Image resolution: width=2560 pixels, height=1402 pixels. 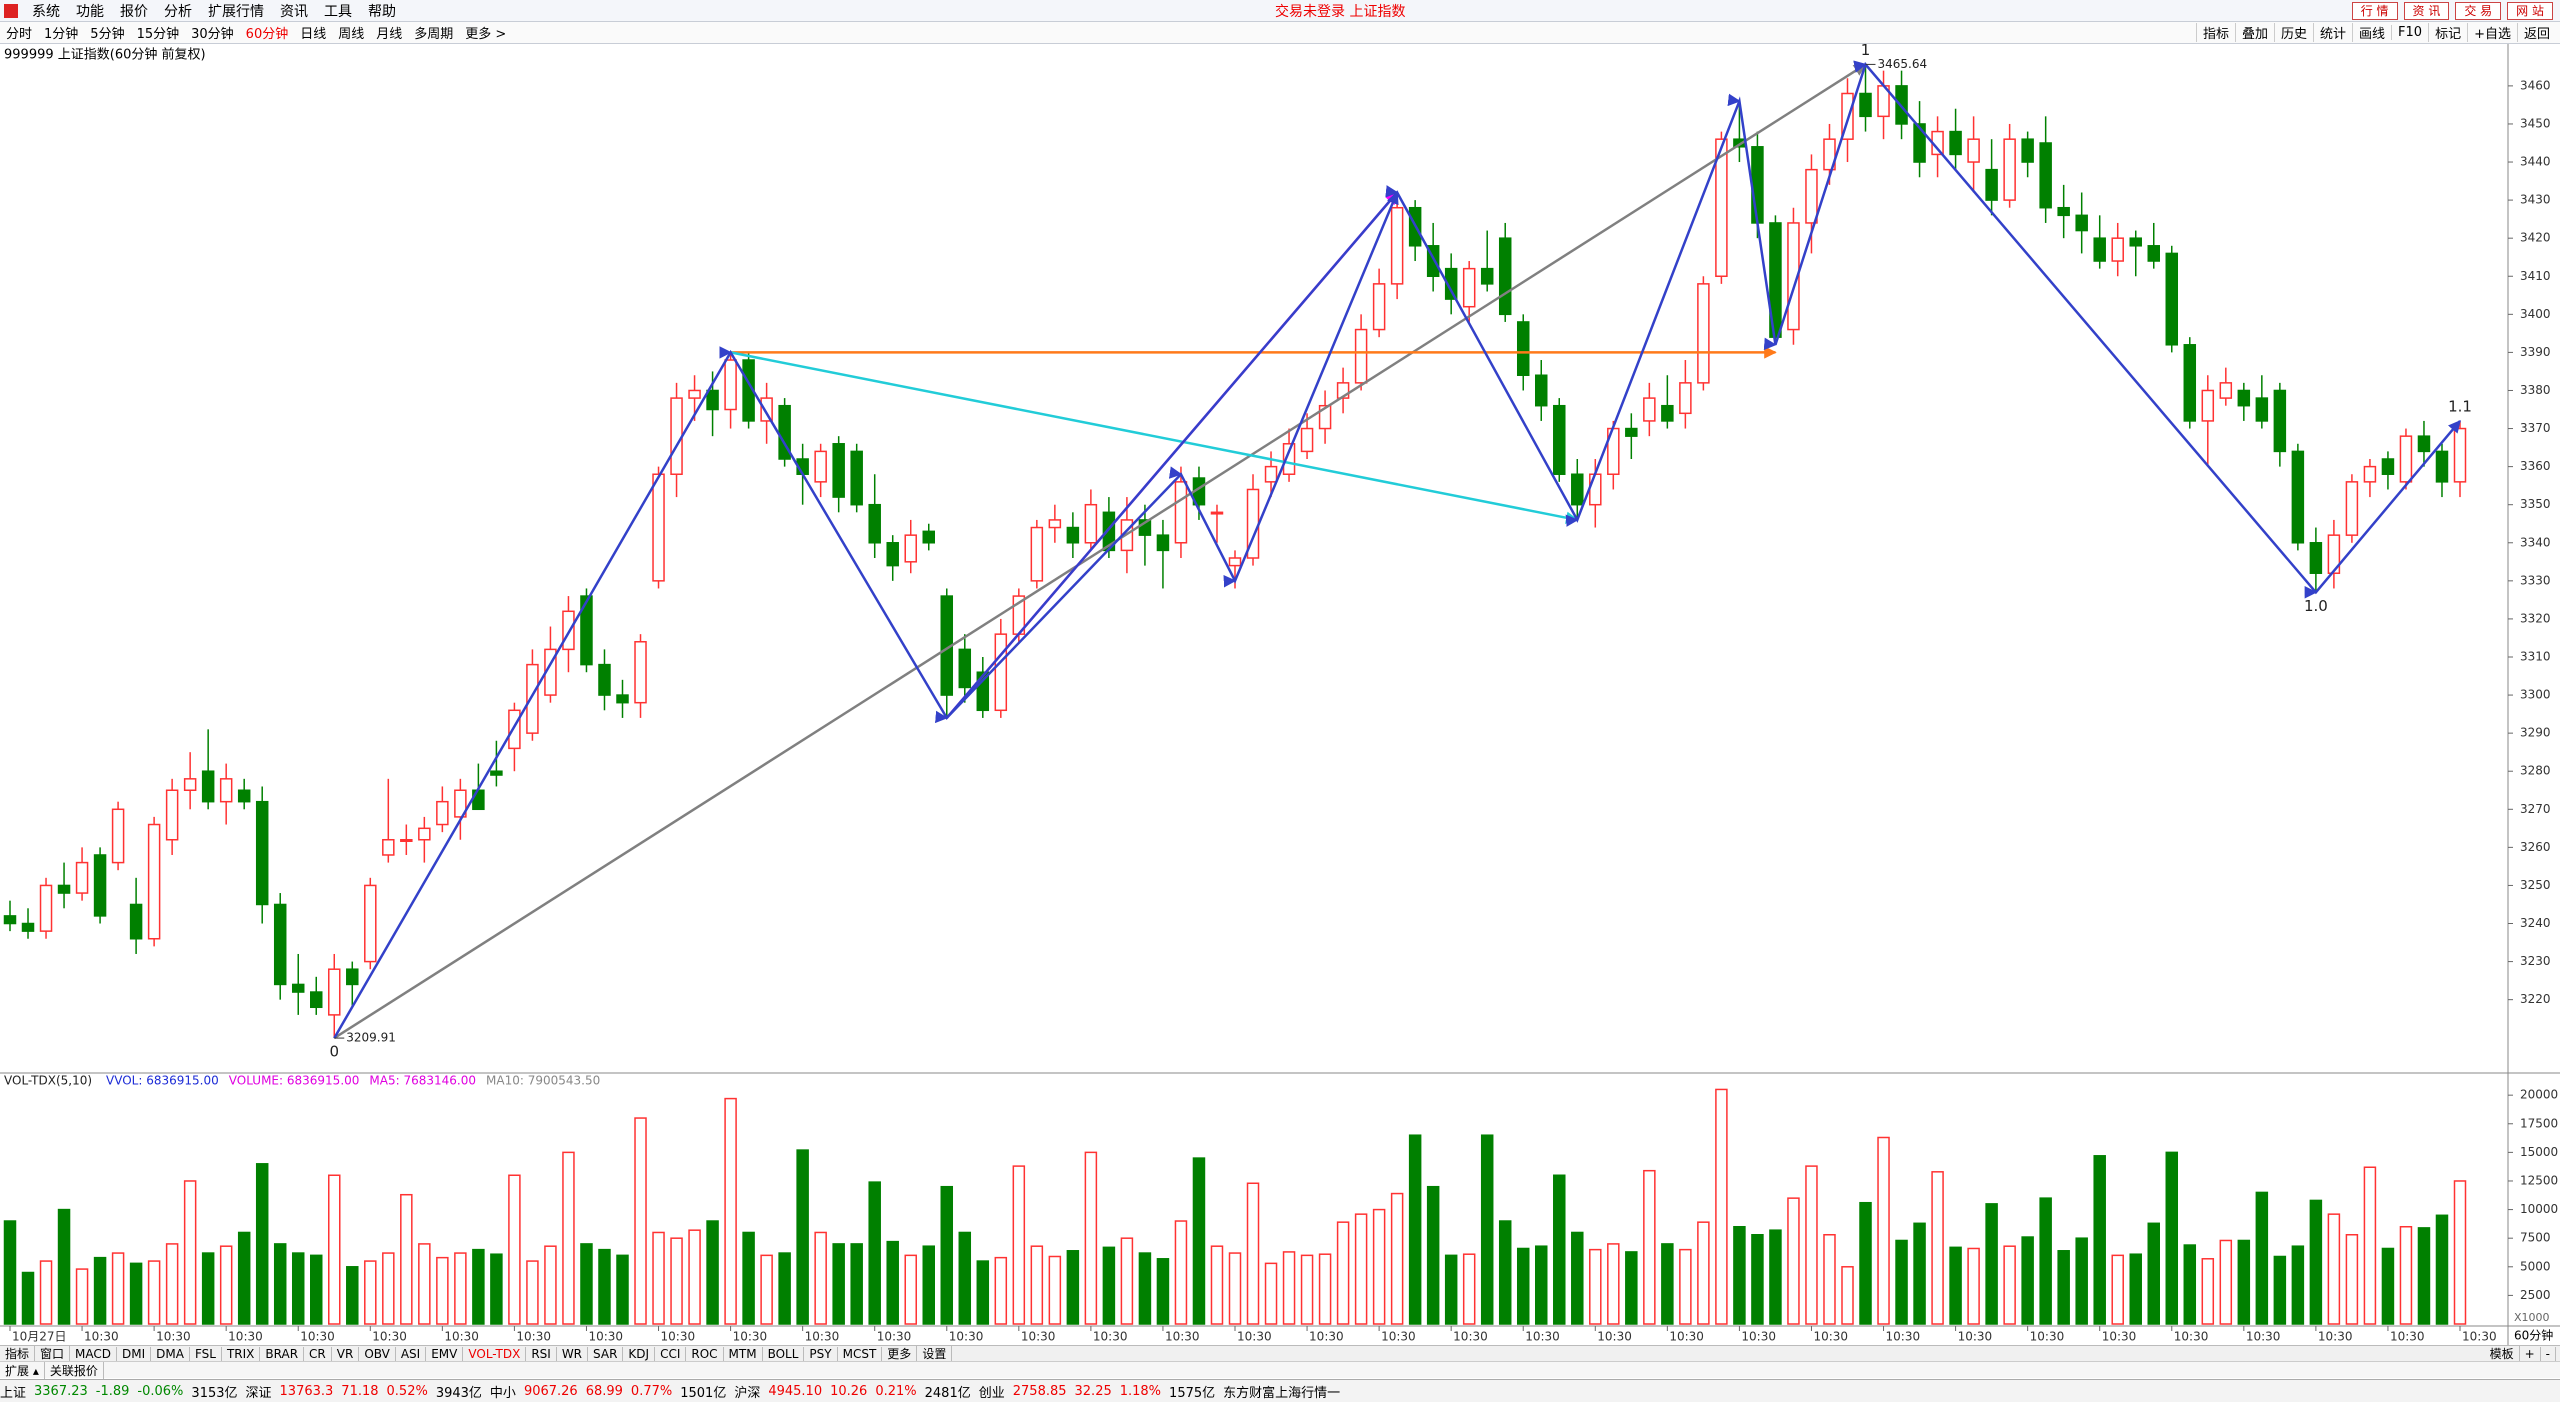 I want to click on top-buttons: 行 情资 讯交 易网 站, so click(x=2454, y=10).